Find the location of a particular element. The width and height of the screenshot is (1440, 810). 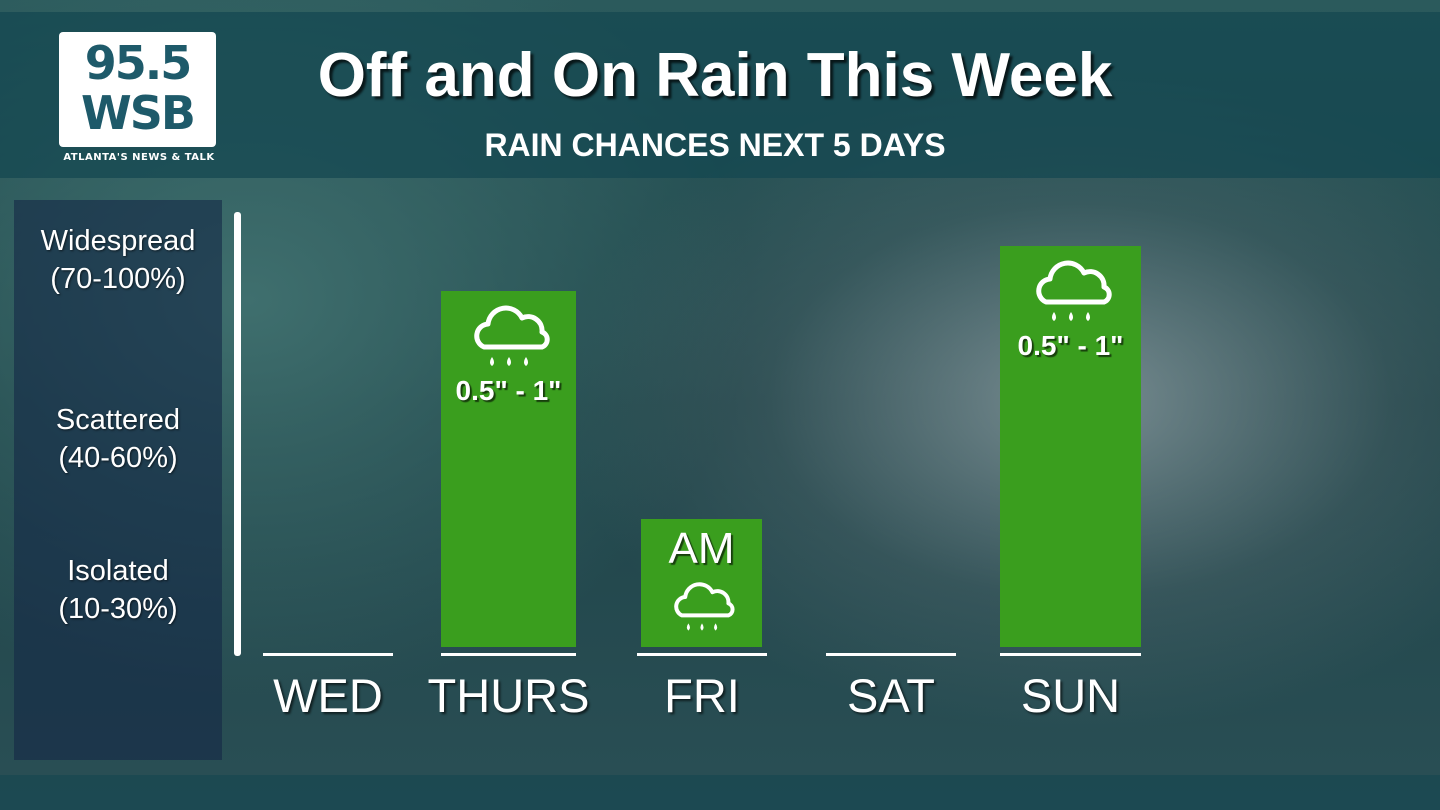

logo-tagline: ATLANTA'S NEWS & TALK is located at coordinates (139, 157).